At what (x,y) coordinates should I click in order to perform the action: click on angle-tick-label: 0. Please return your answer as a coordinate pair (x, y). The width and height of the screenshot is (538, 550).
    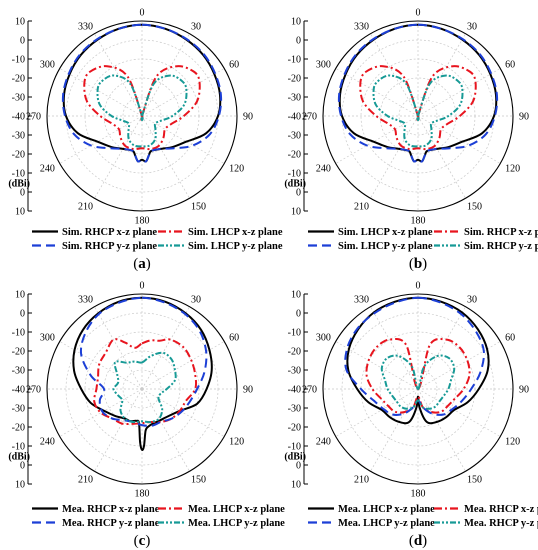
    Looking at the image, I should click on (418, 13).